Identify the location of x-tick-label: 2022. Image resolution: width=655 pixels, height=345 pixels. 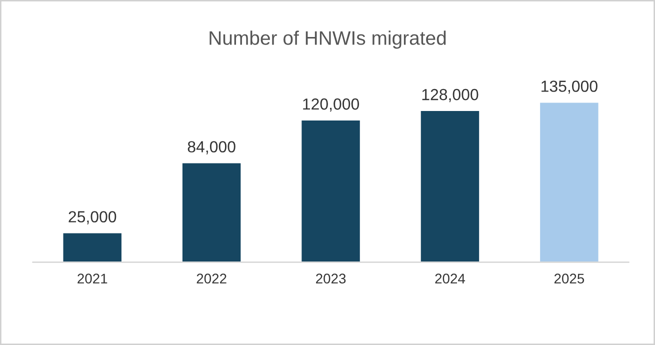
(211, 279).